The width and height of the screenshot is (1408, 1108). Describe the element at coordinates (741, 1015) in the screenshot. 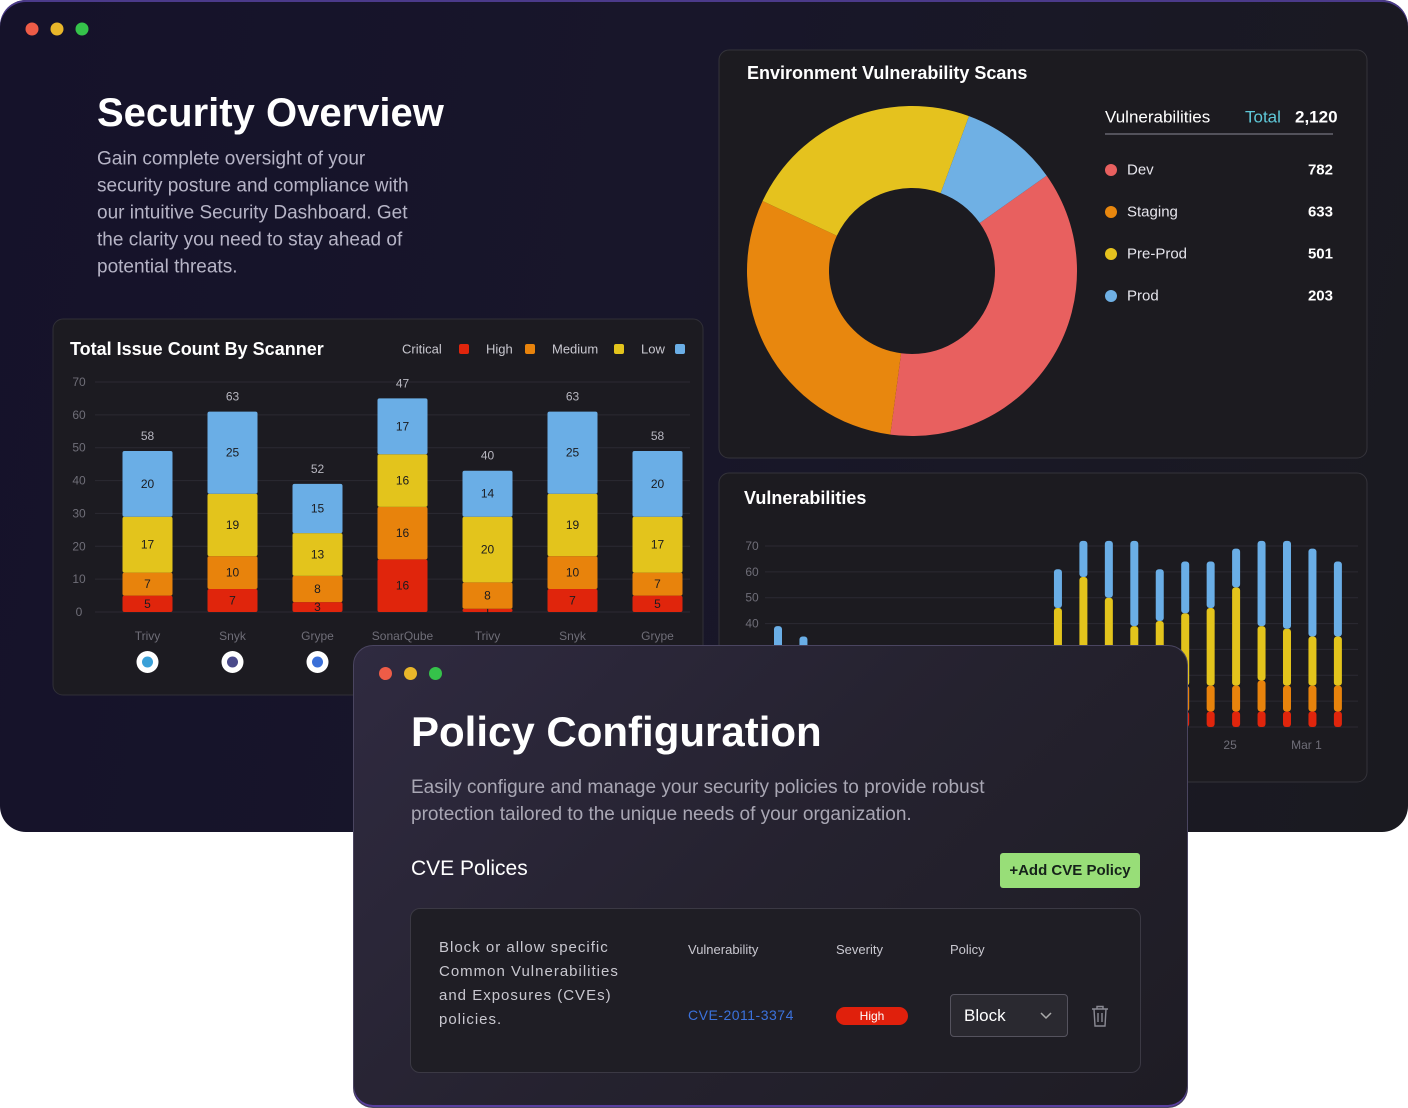

I see `cve-link: CVE-2011-3374` at that location.